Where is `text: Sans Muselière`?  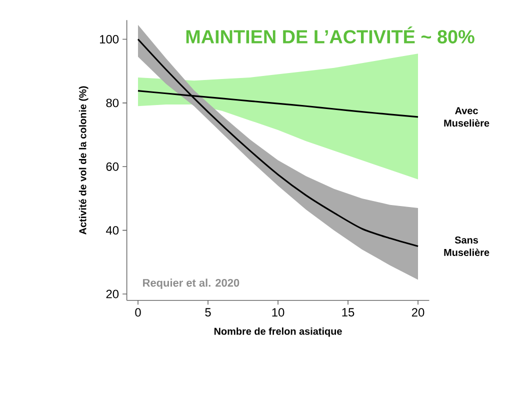 text: Sans Muselière is located at coordinates (467, 246).